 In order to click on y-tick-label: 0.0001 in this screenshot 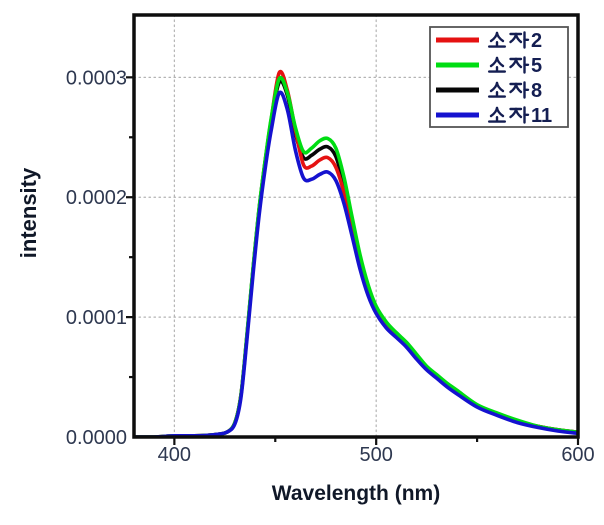, I will do `click(96, 318)`.